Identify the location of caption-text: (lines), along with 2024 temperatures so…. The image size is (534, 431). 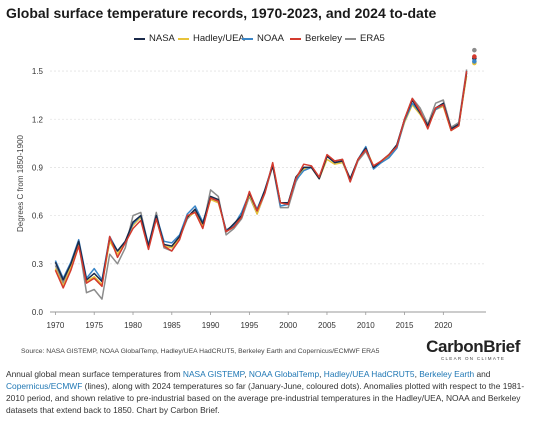
(265, 398).